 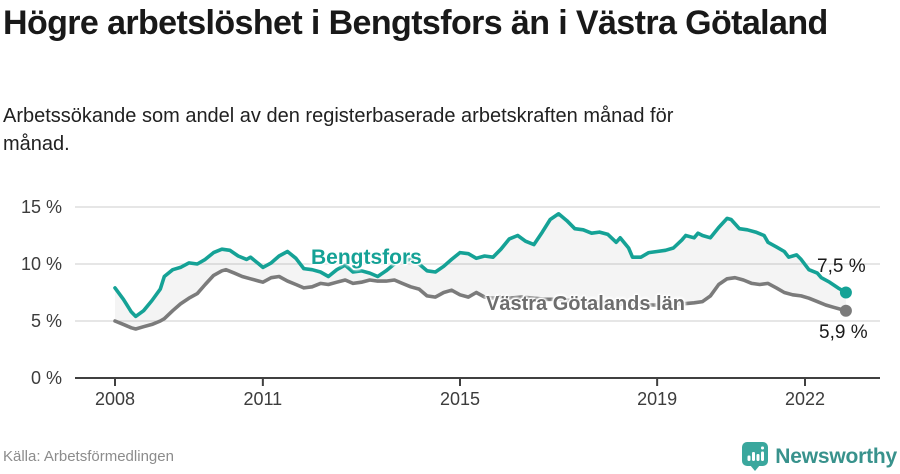 I want to click on source-note: Källa: Arbetsförmedlingen, so click(x=88, y=456).